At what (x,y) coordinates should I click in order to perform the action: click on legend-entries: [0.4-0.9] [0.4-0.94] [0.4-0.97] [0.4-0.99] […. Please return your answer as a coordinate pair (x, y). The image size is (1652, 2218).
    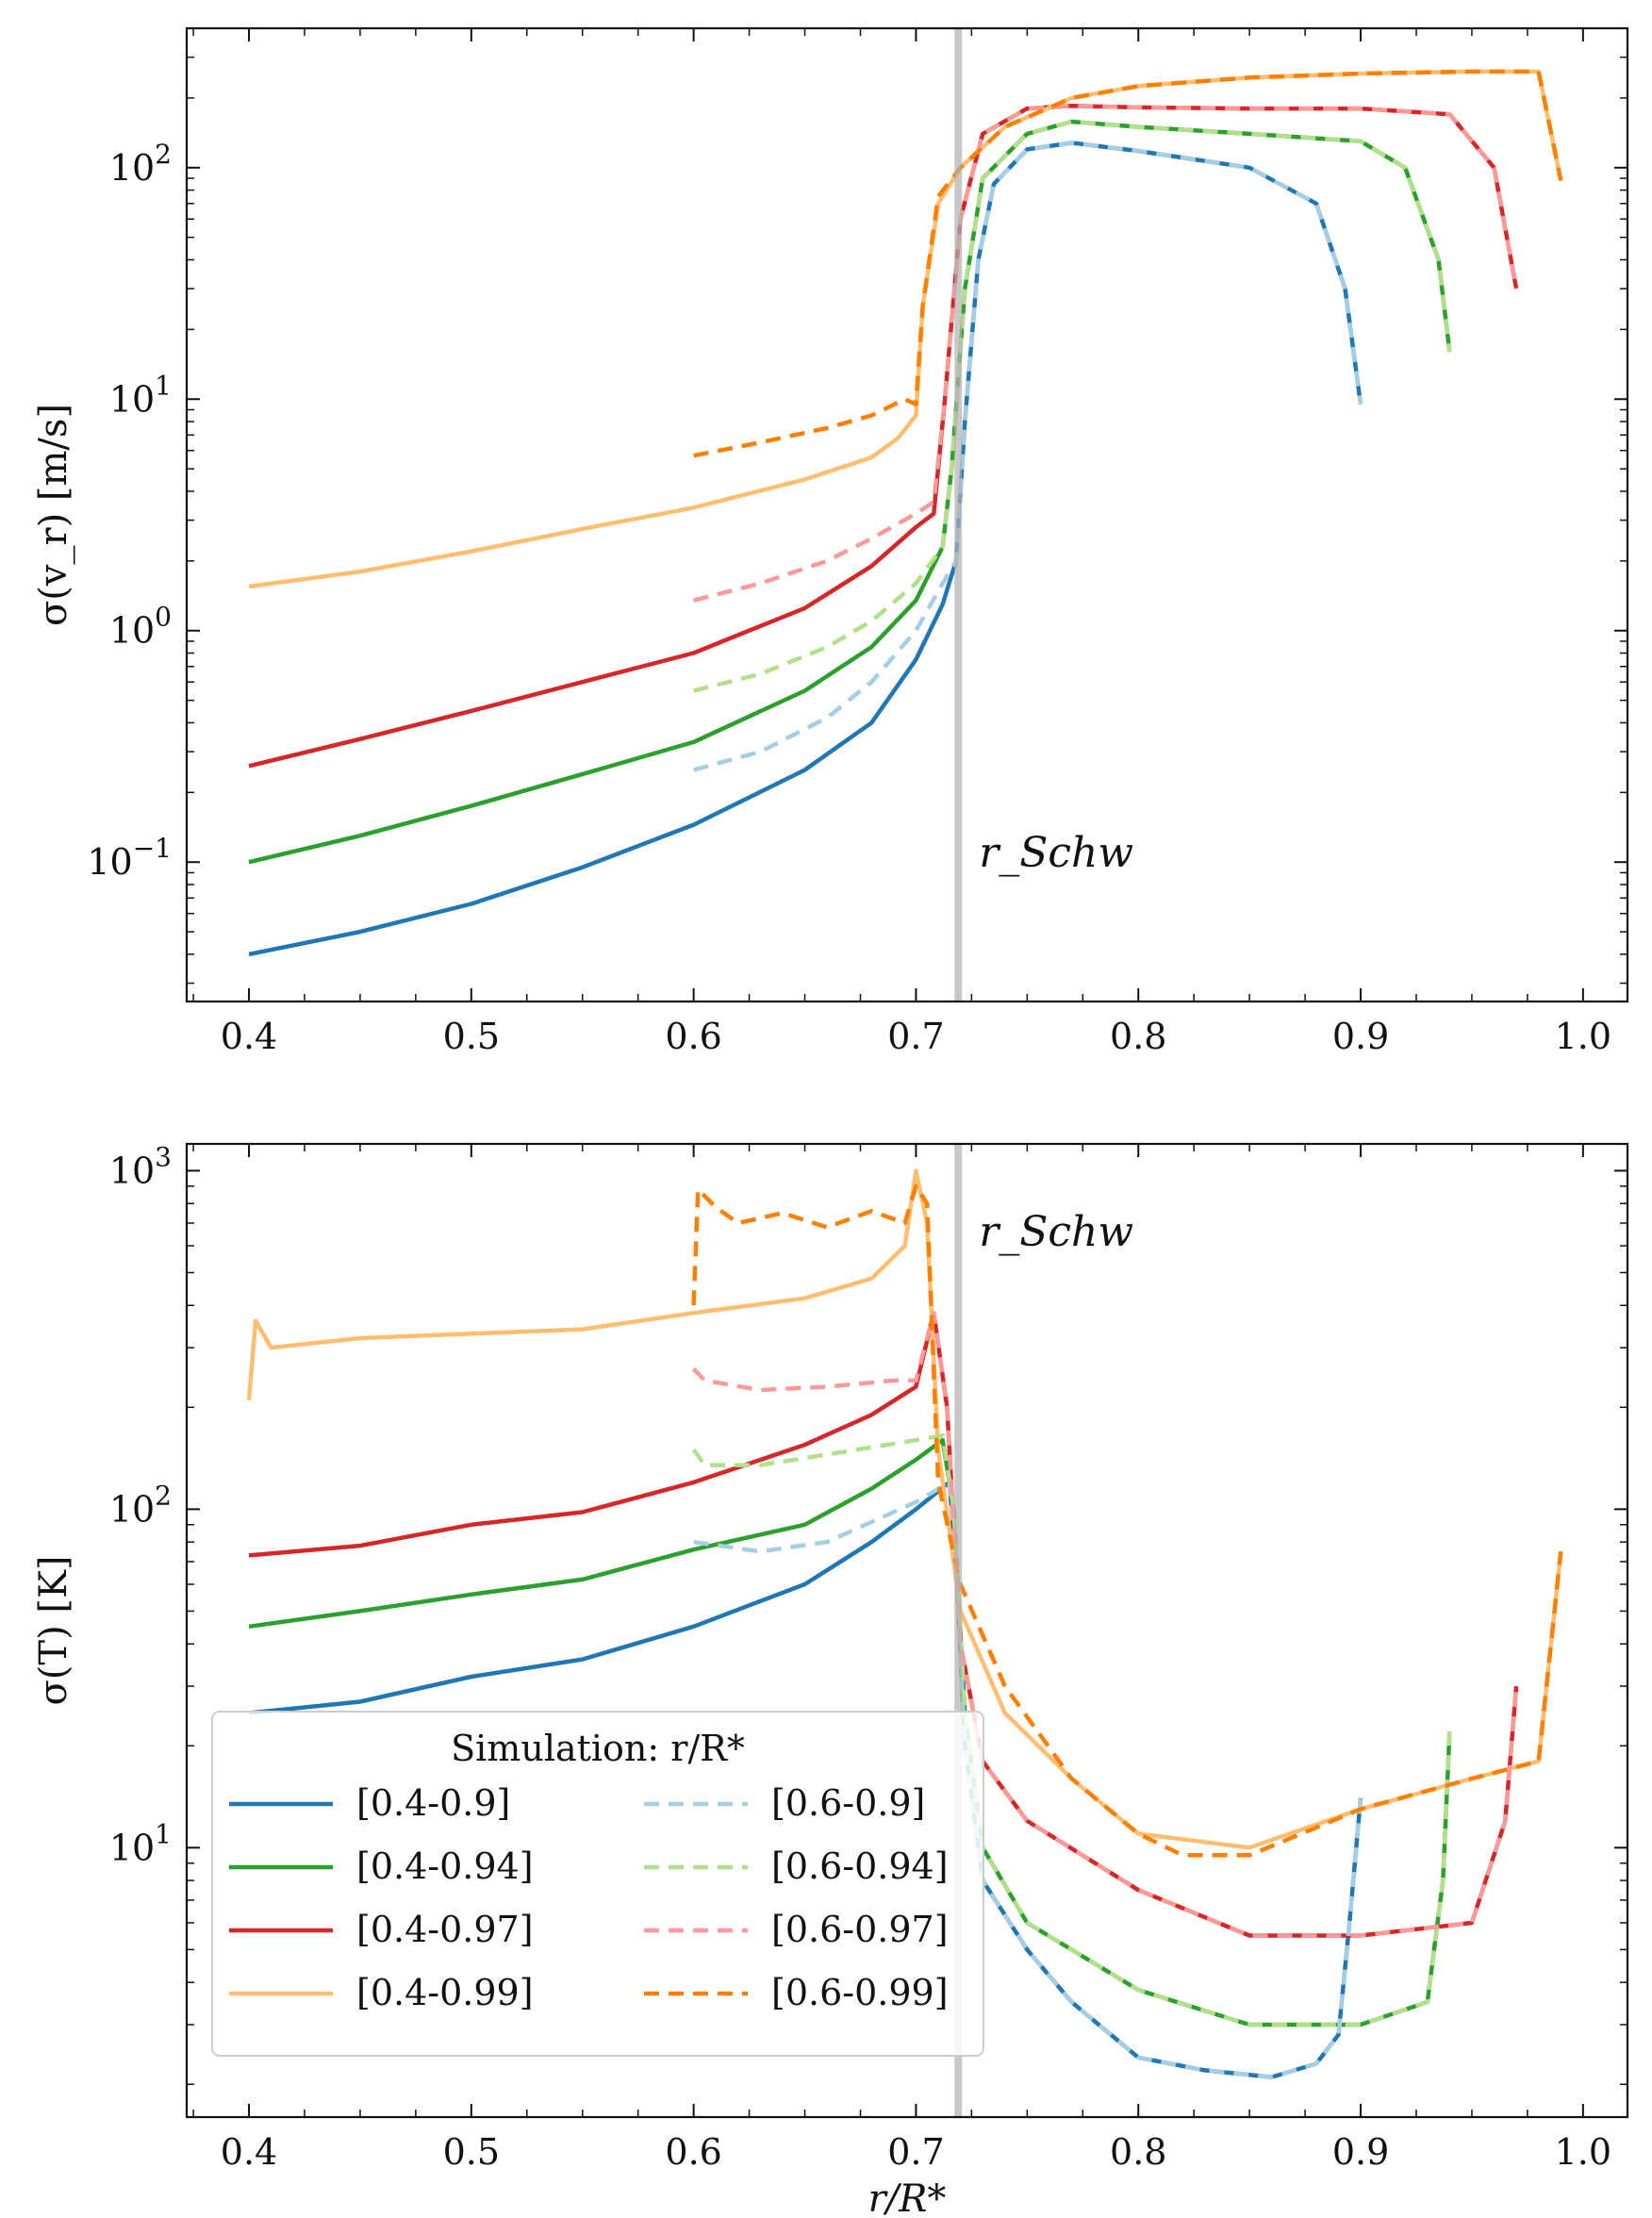
    Looking at the image, I should click on (589, 1897).